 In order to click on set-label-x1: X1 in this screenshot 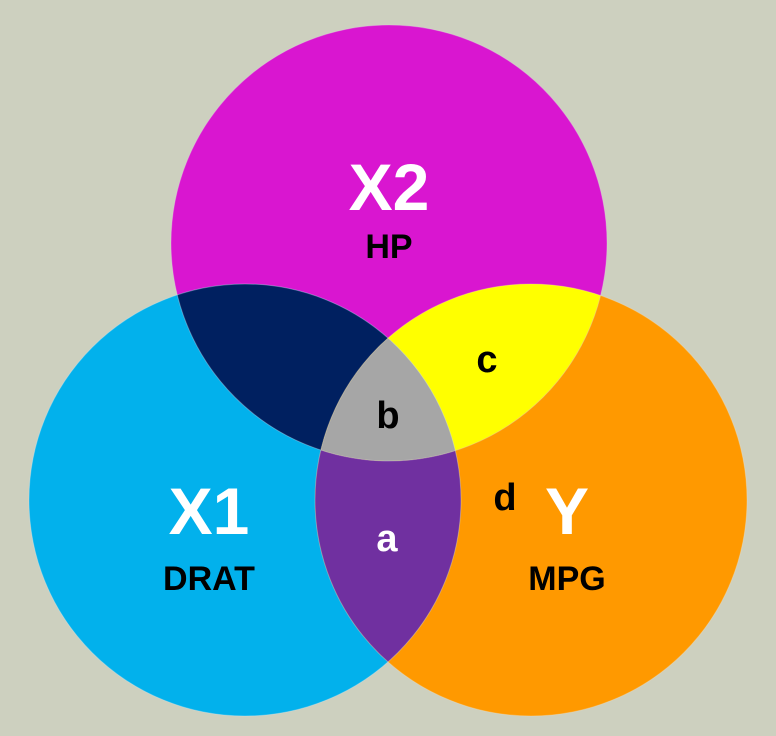, I will do `click(209, 511)`.